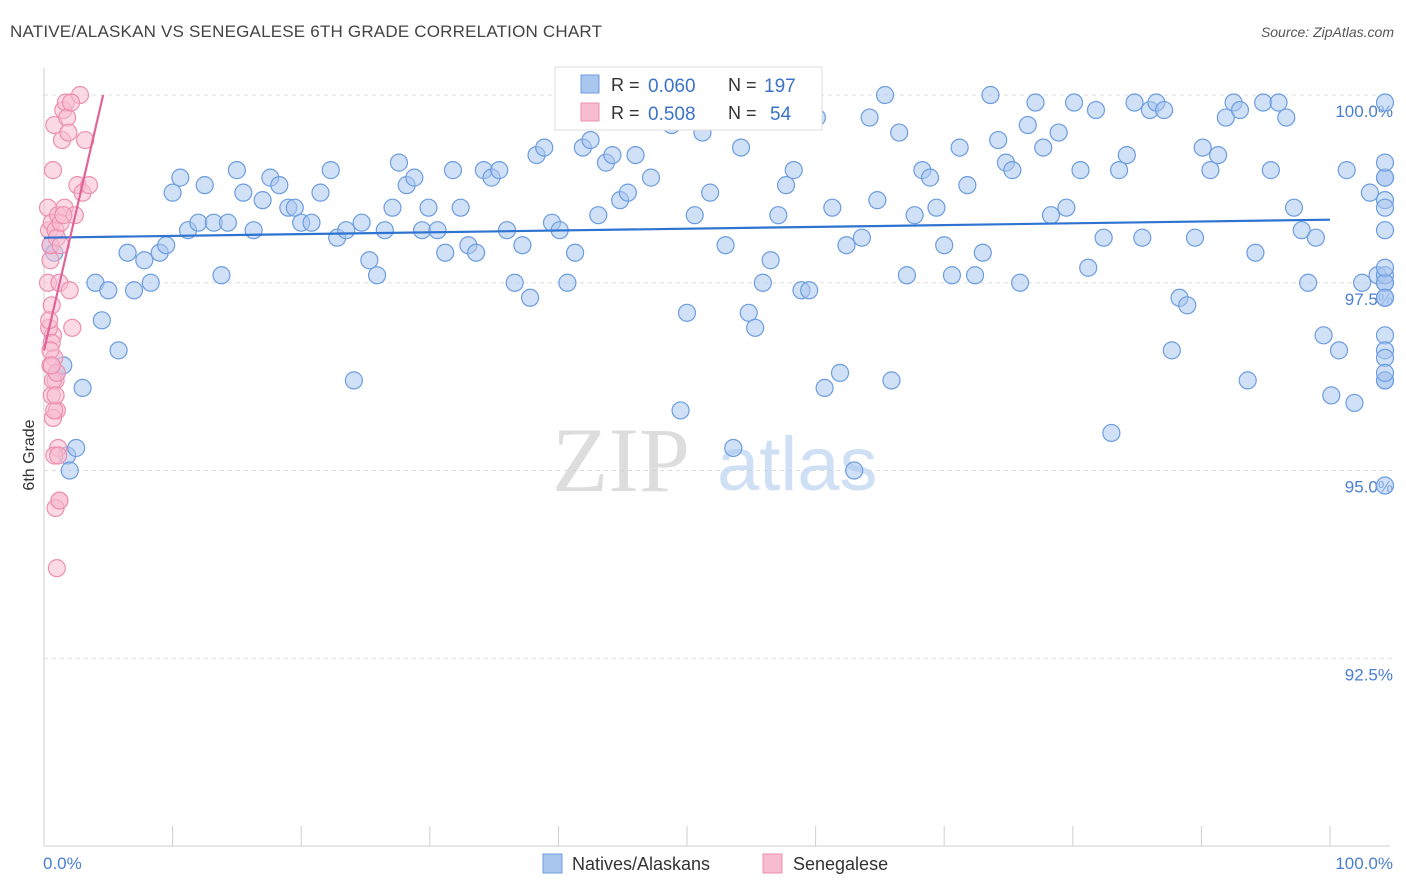 Image resolution: width=1406 pixels, height=892 pixels. What do you see at coordinates (688, 98) in the screenshot?
I see `legend-box: R = 0.060 N = 197 R = 0.508 N = 54` at bounding box center [688, 98].